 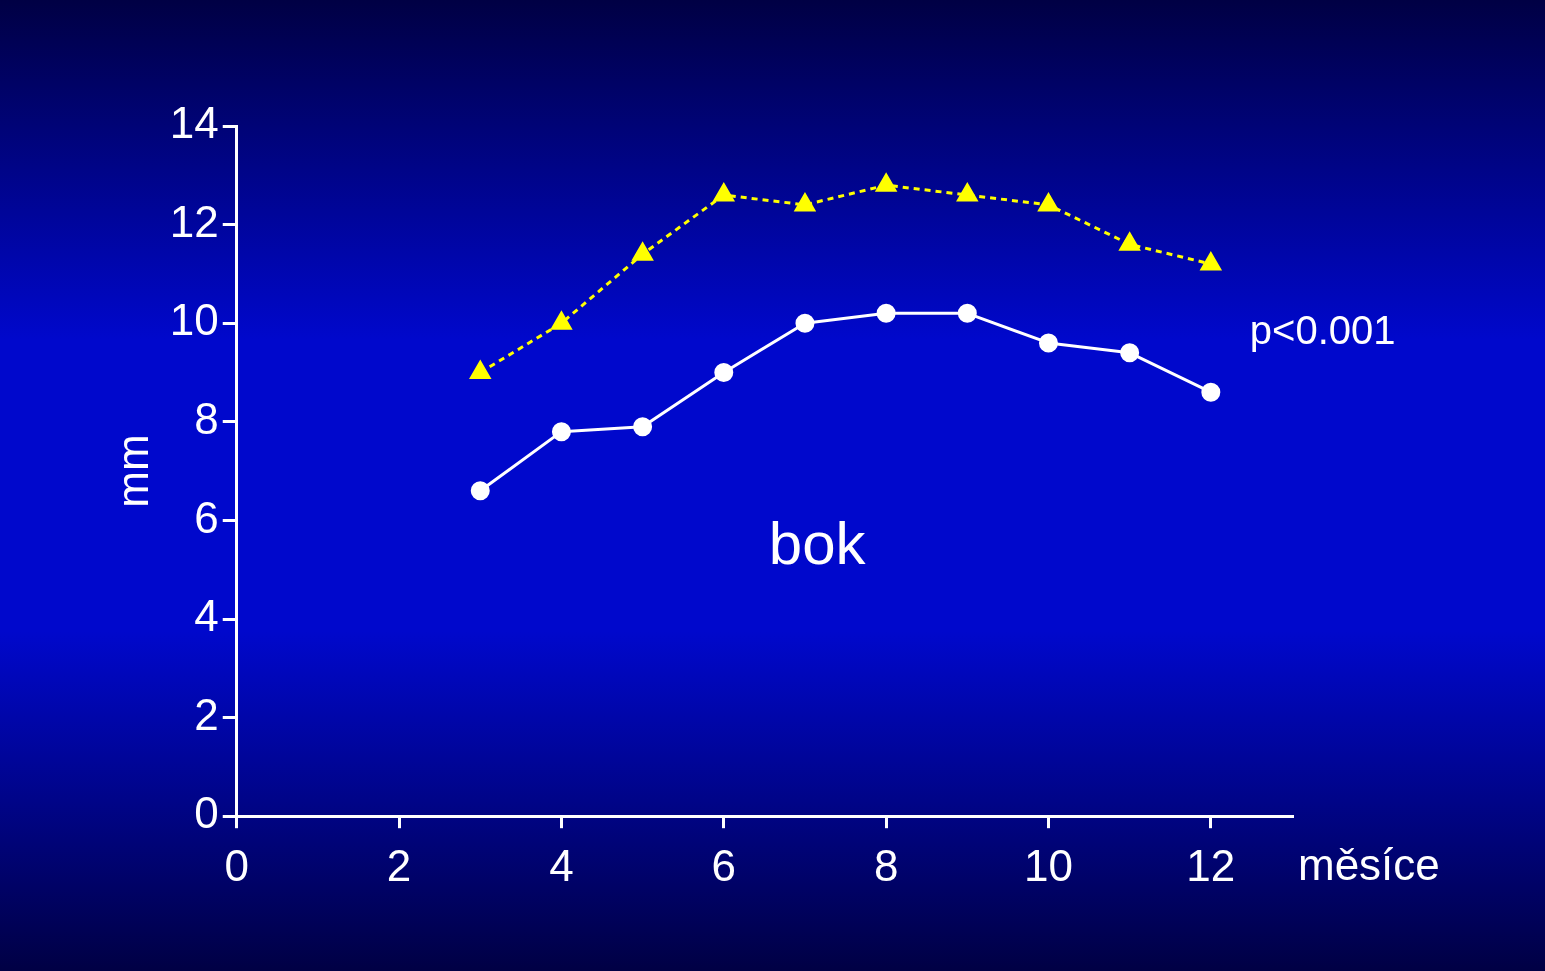 I want to click on x-tick-label: 2, so click(x=399, y=865).